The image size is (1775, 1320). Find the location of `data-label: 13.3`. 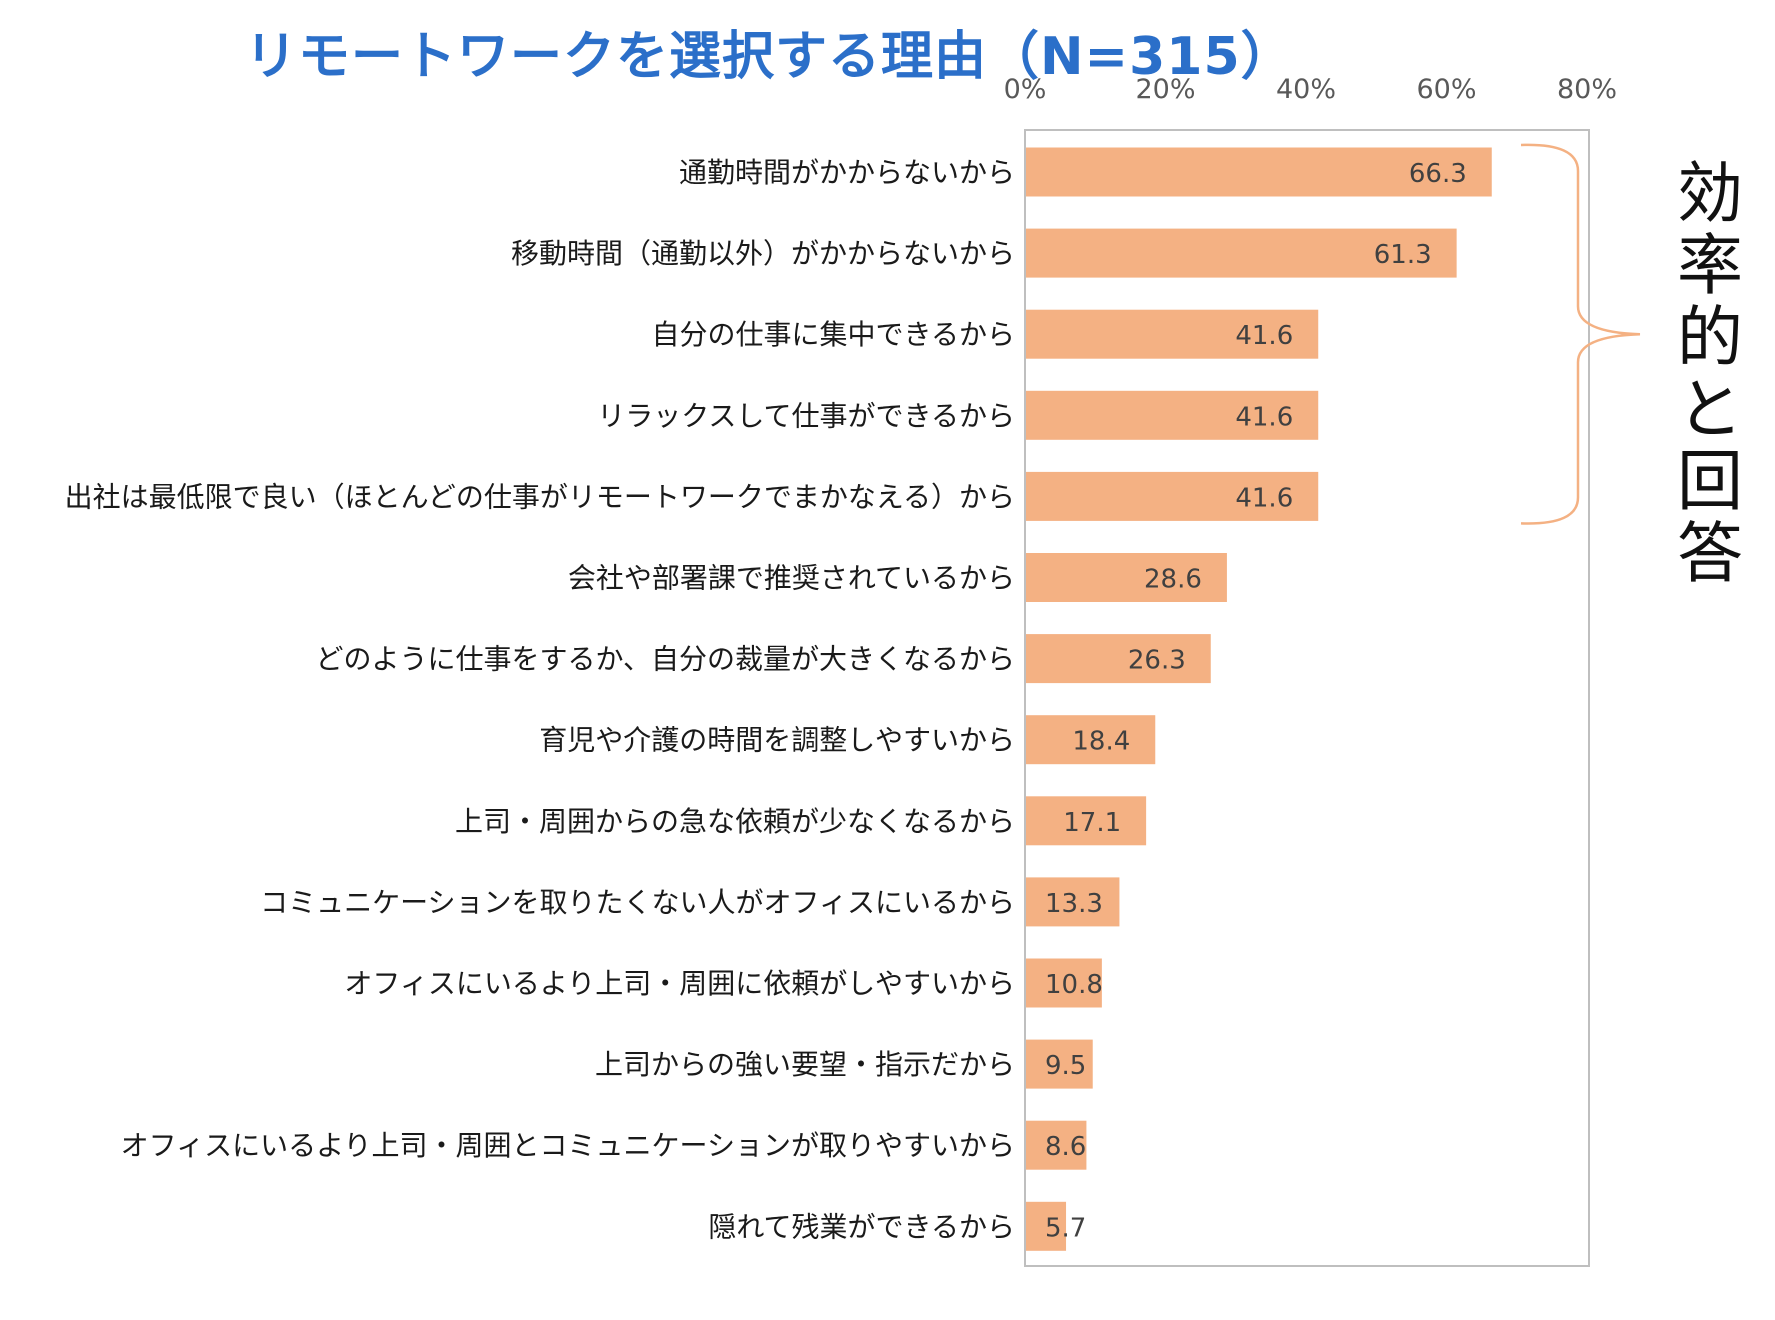

data-label: 13.3 is located at coordinates (1074, 904).